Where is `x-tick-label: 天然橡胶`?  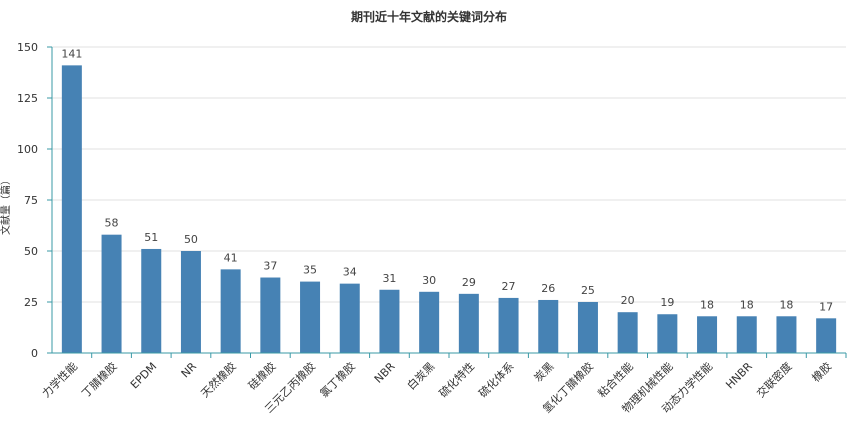 x-tick-label: 天然橡胶 is located at coordinates (218, 379).